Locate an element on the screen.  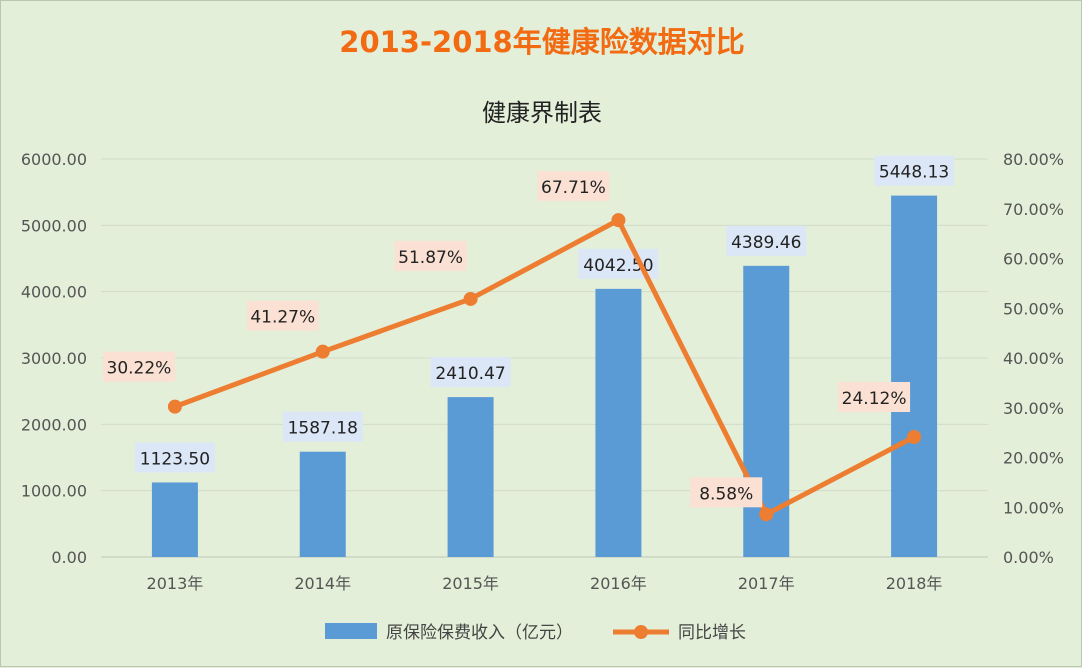
y-left-tick-label: 0.00 is located at coordinates (69, 557).